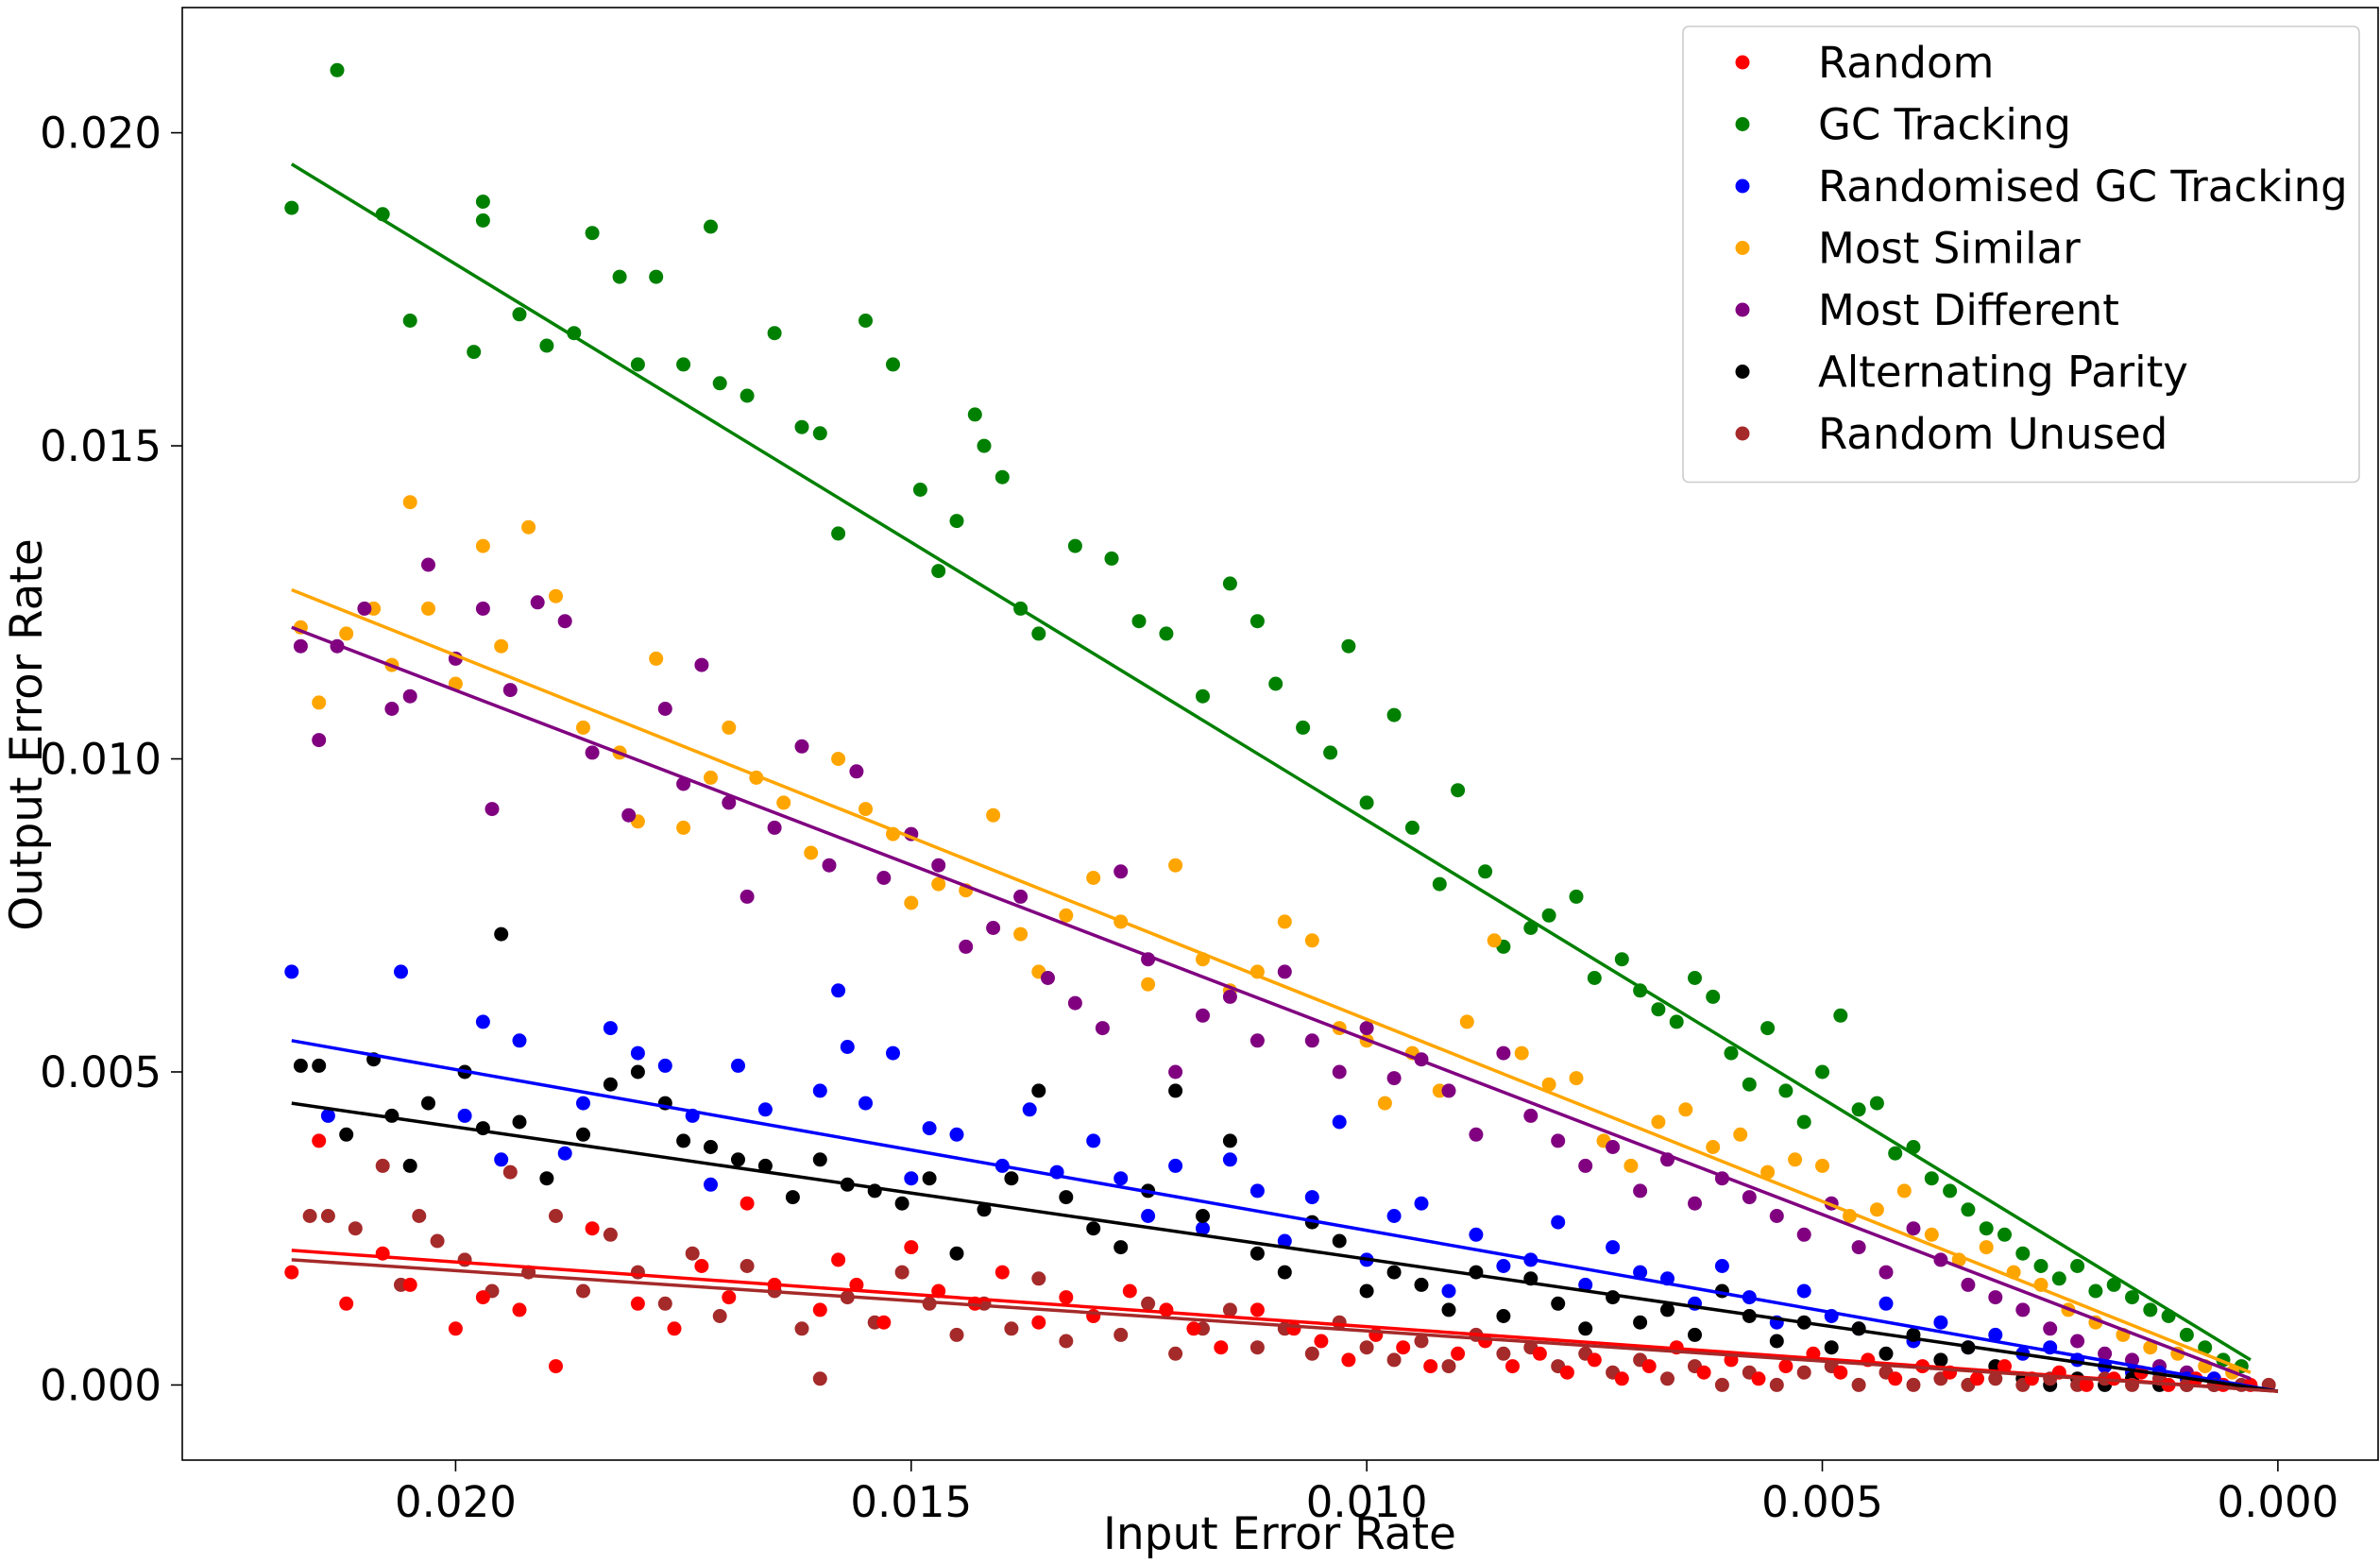 The image size is (2380, 1564). I want to click on legend-label-randomised-gc-tracking: Randomised GC Tracking, so click(2083, 187).